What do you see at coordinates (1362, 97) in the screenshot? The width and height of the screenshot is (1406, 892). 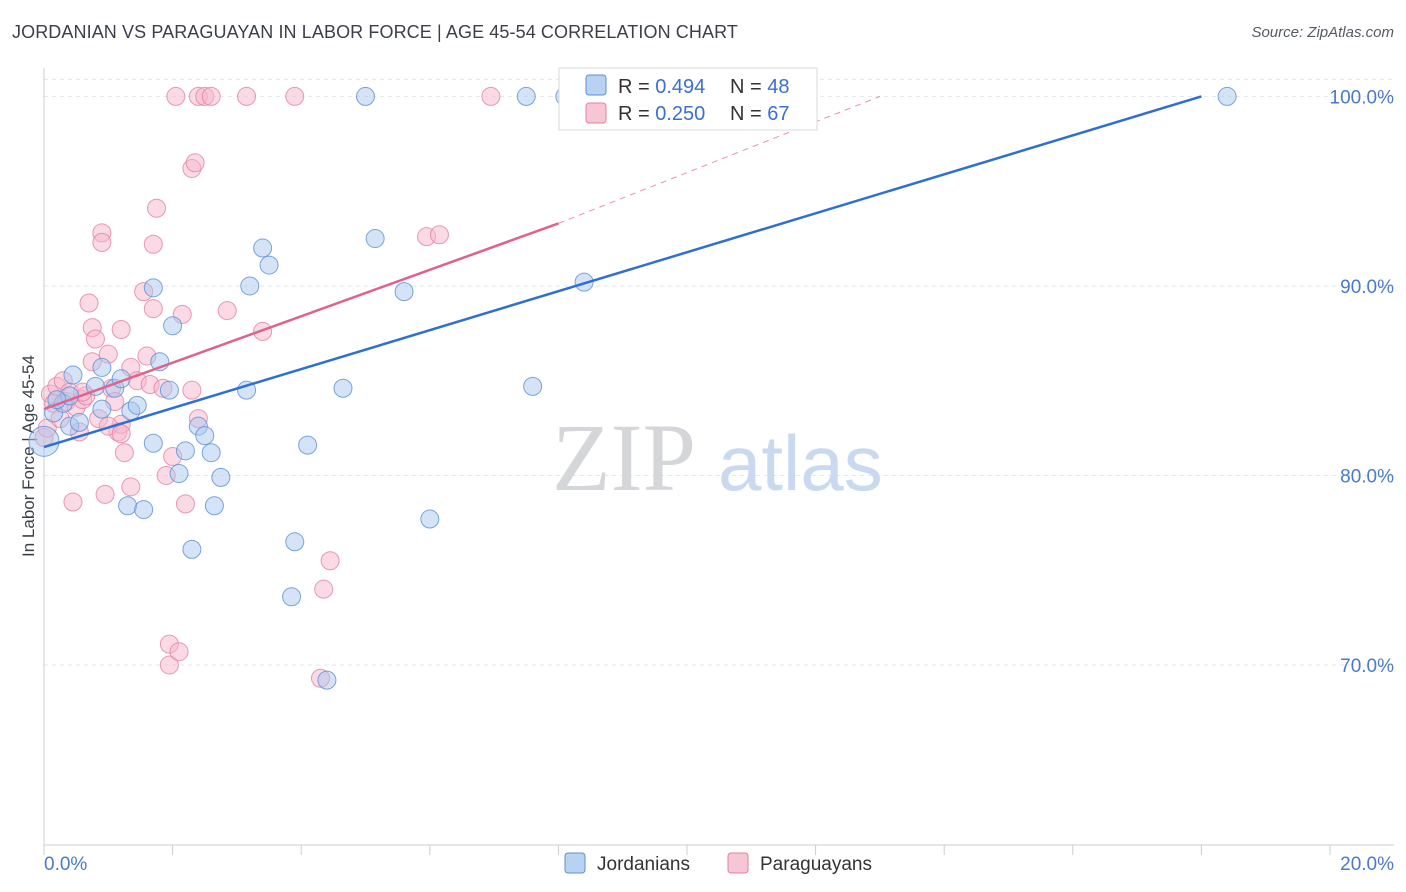 I see `y-tick-label: 100.0%` at bounding box center [1362, 97].